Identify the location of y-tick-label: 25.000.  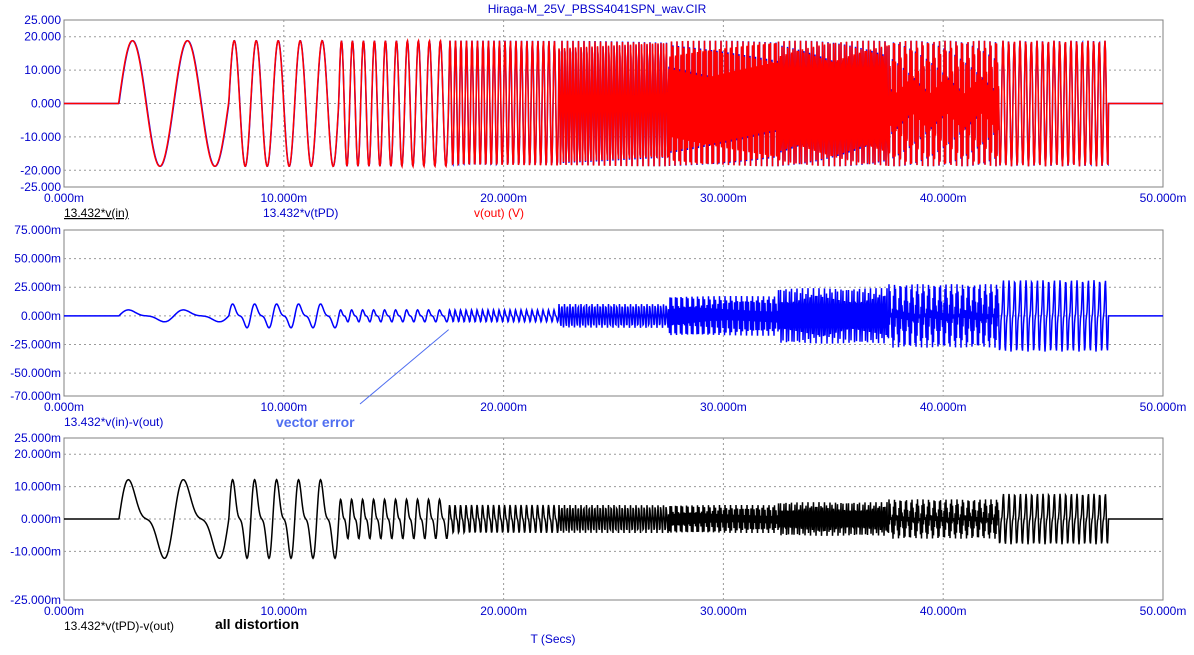
(42, 20).